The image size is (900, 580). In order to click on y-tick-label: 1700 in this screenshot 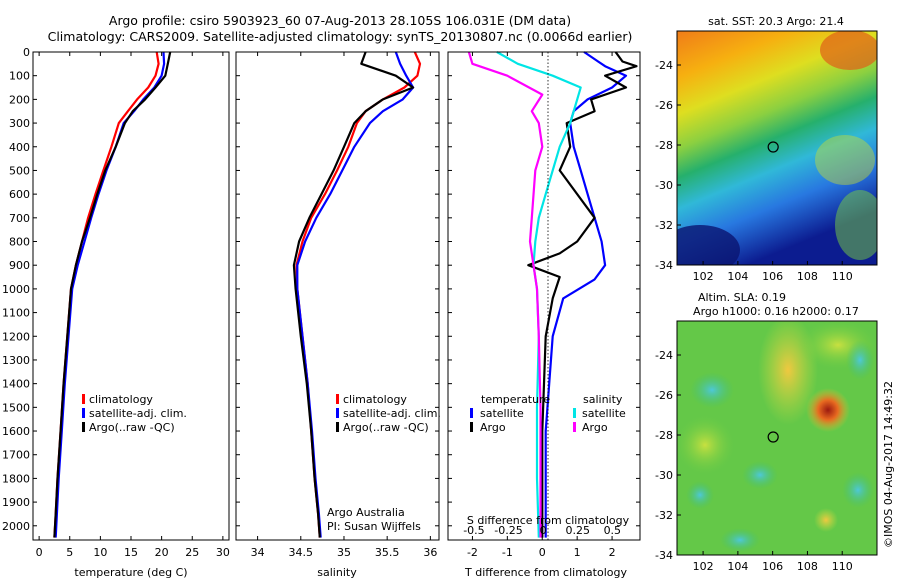, I will do `click(16, 455)`.